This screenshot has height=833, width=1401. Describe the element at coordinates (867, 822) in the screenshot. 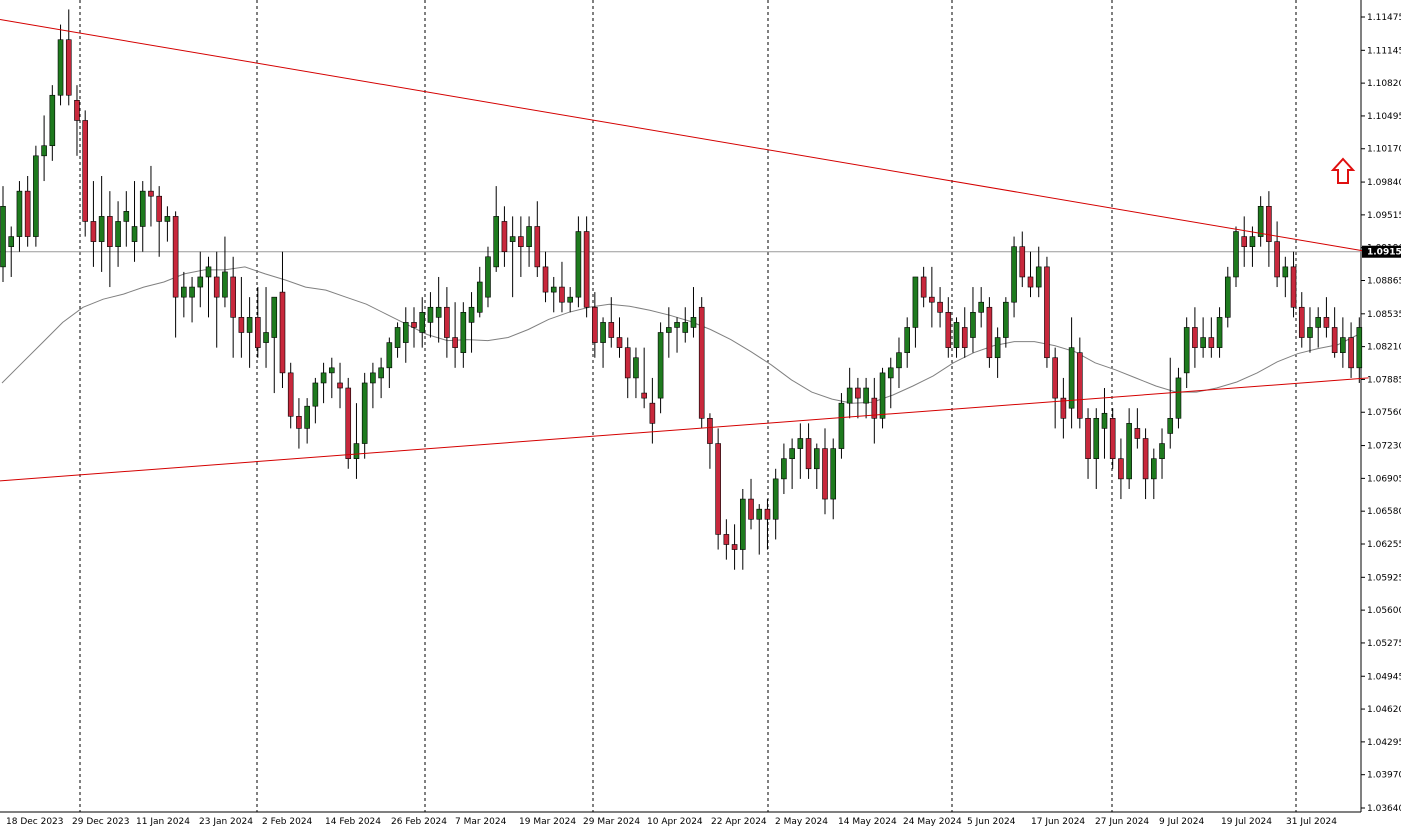

I see `x-tick-label: 14 May 2024` at that location.